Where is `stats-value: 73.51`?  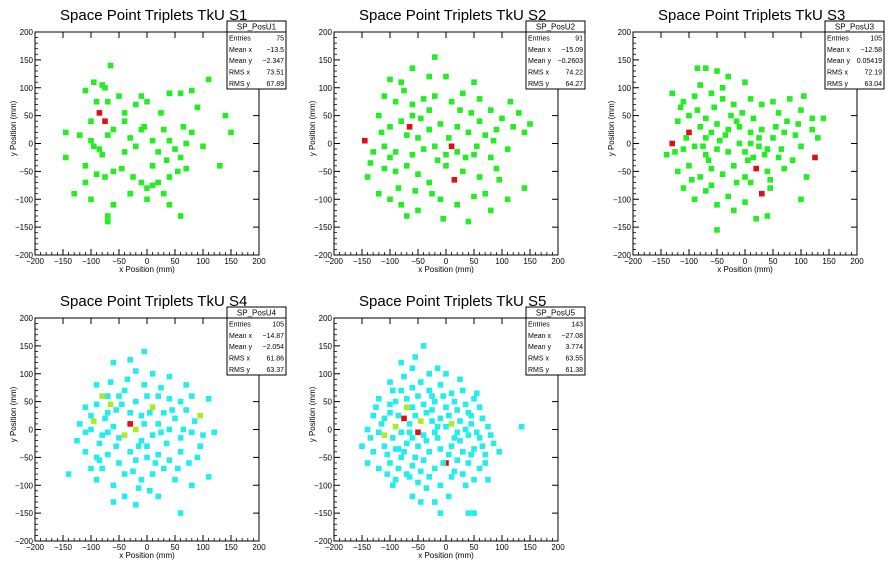
stats-value: 73.51 is located at coordinates (275, 73).